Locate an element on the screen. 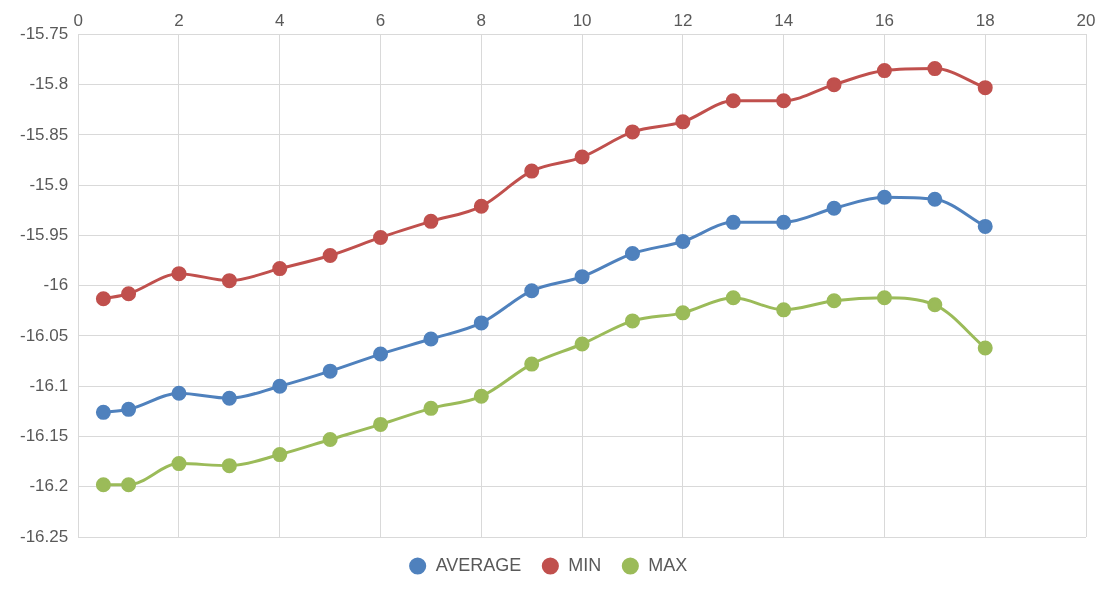 This screenshot has width=1101, height=595. y-tick-label: -15.9 is located at coordinates (49, 184).